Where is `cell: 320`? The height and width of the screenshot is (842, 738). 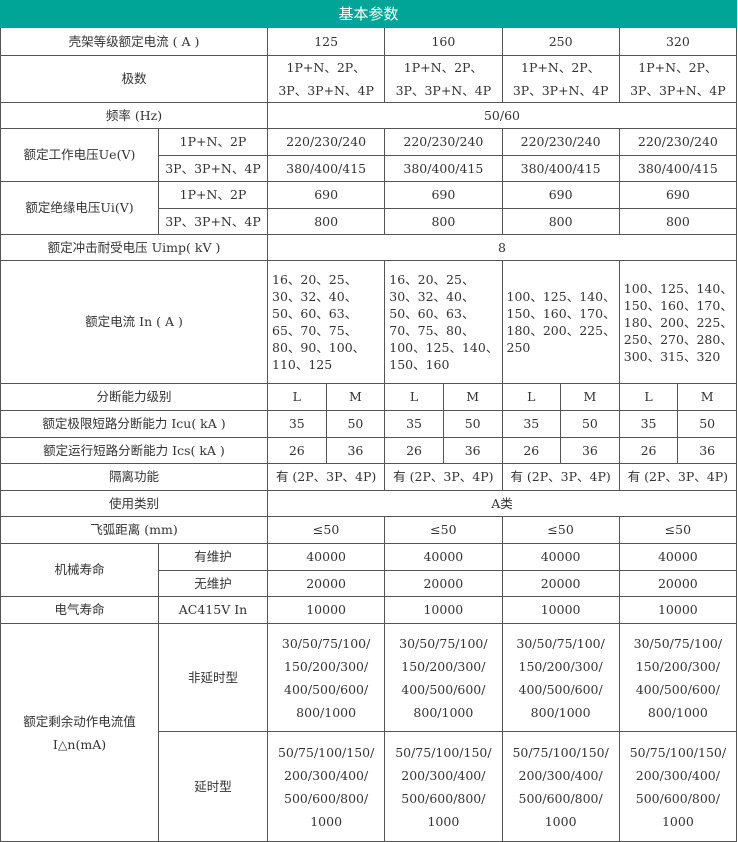
cell: 320 is located at coordinates (678, 41).